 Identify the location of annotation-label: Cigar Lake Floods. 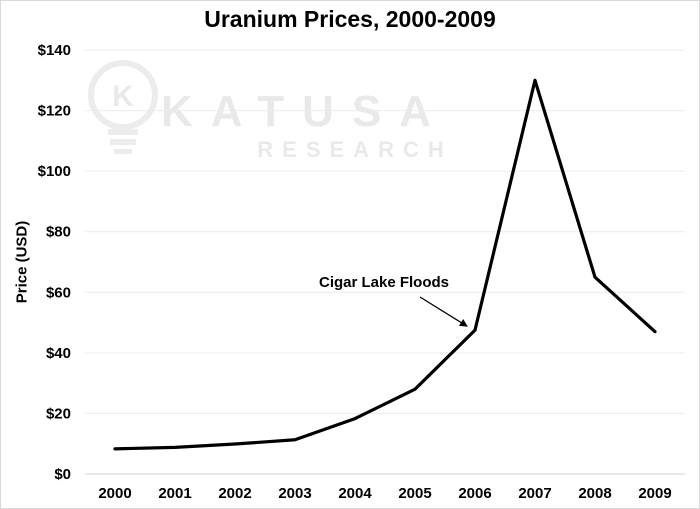
(384, 282).